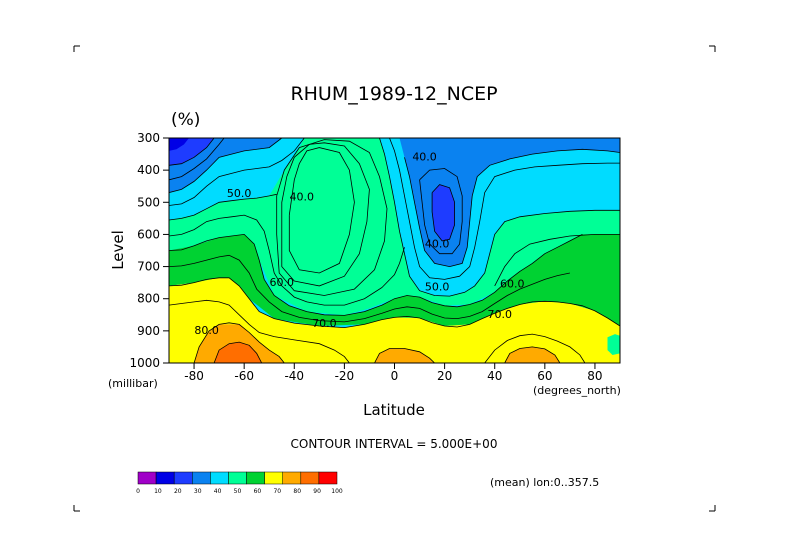 The width and height of the screenshot is (789, 558). What do you see at coordinates (712, 508) in the screenshot?
I see `corner-mark-bottom-right` at bounding box center [712, 508].